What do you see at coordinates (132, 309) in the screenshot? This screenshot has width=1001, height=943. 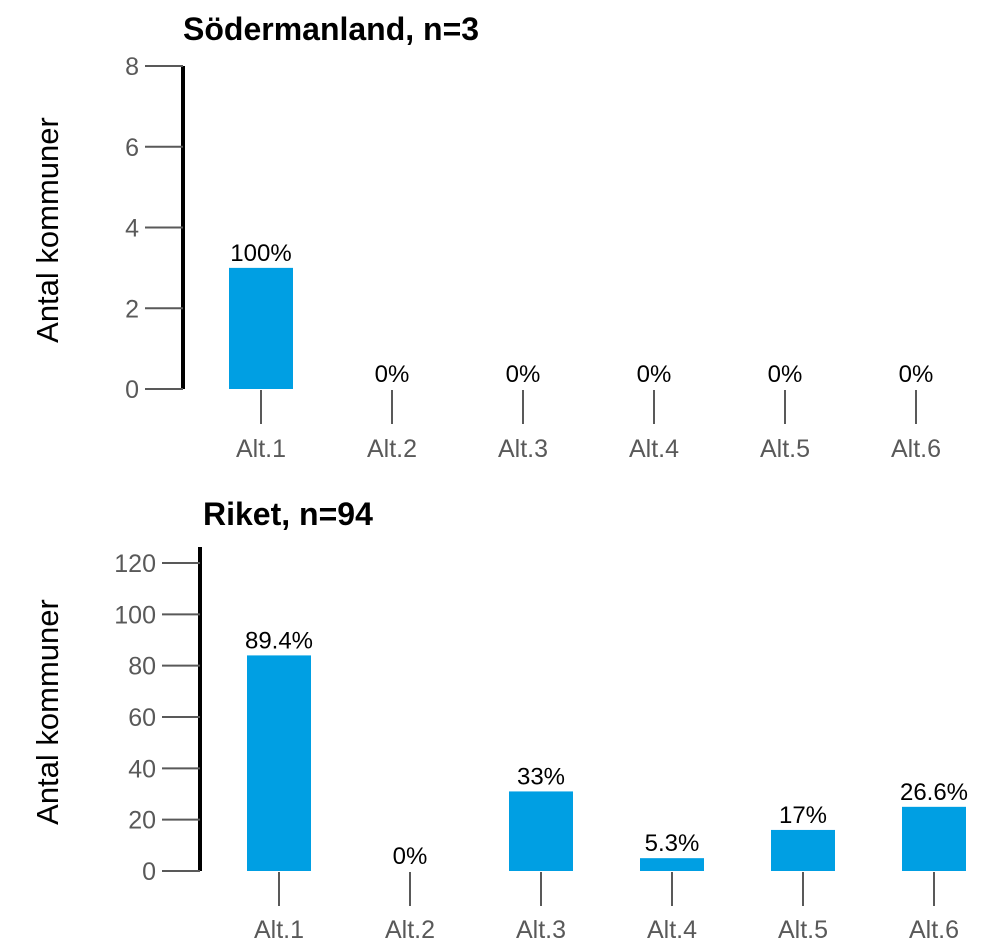 I see `y-tick-label: 2` at bounding box center [132, 309].